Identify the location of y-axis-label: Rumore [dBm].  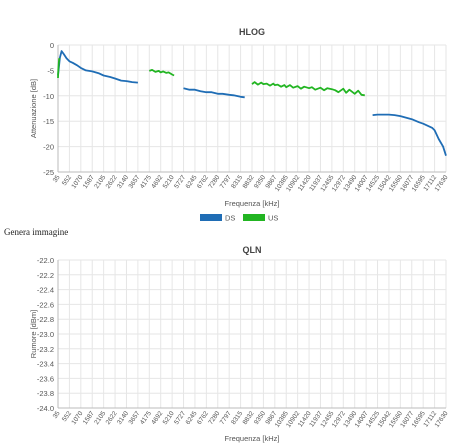
(33, 334).